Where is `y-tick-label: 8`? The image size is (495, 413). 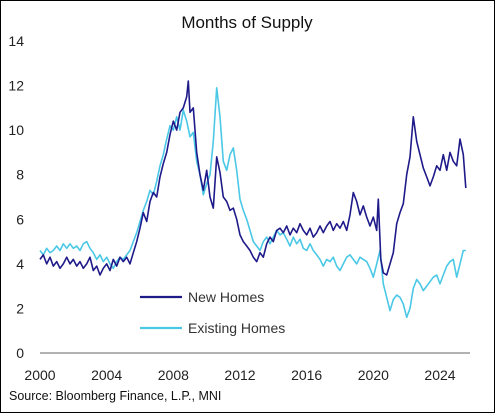
y-tick-label: 8 is located at coordinates (20, 175).